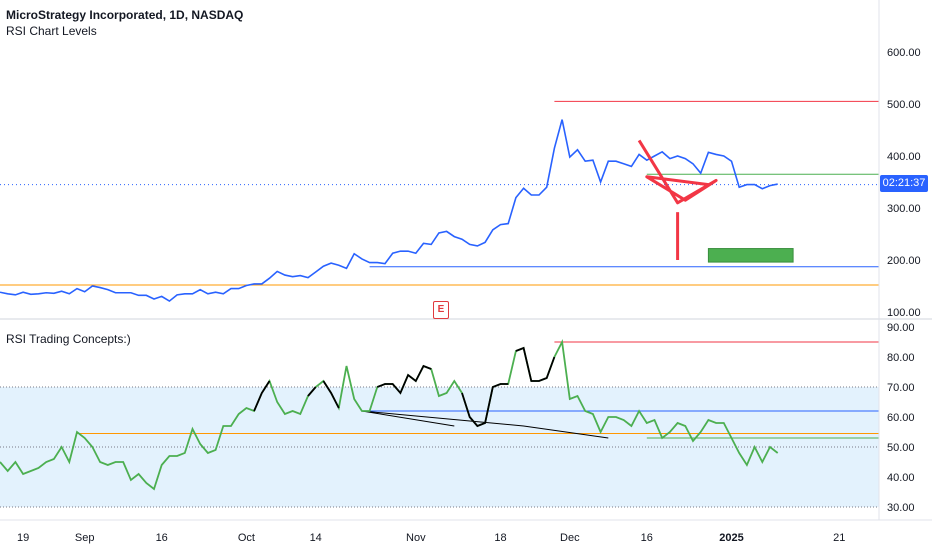 The image size is (932, 550). I want to click on price-tick-label-3: 300.00, so click(904, 209).